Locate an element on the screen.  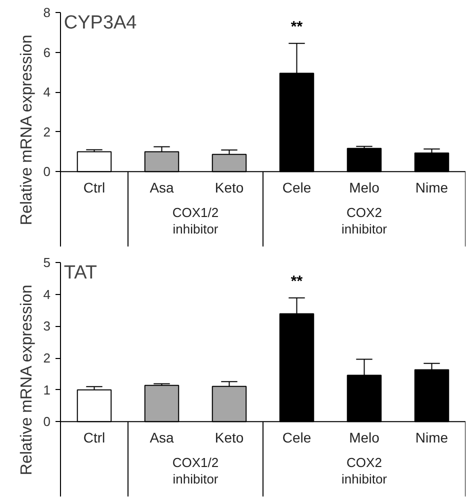
chart-title: TAT is located at coordinates (81, 273).